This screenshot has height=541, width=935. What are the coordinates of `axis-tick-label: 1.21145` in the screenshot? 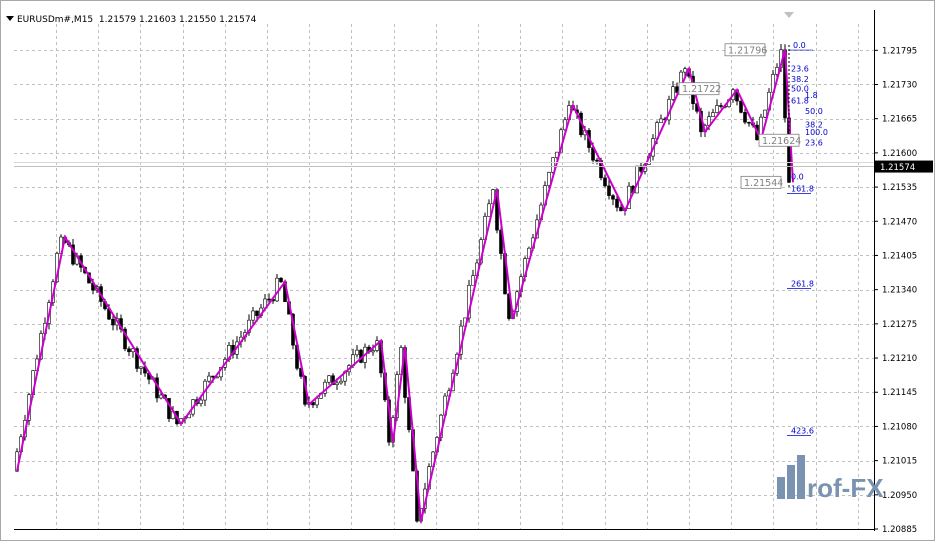 It's located at (899, 393).